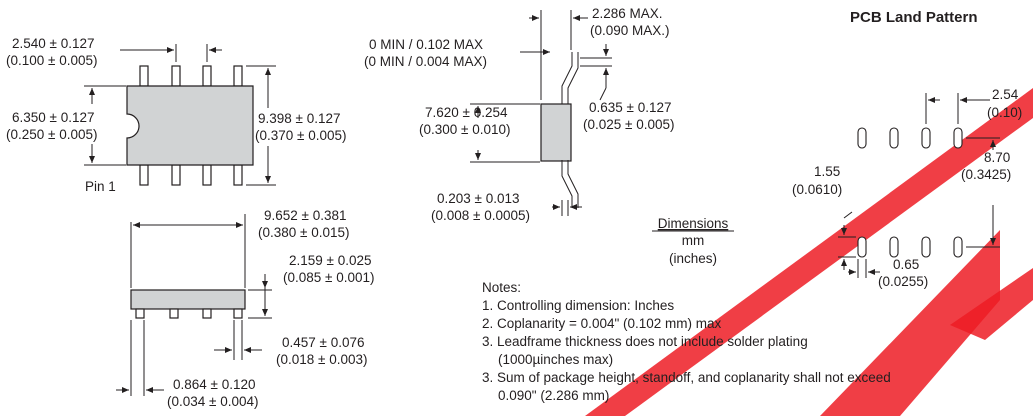  What do you see at coordinates (480, 215) in the screenshot?
I see `lead-thickness-label-inch: (0.008 ± 0.0005)` at bounding box center [480, 215].